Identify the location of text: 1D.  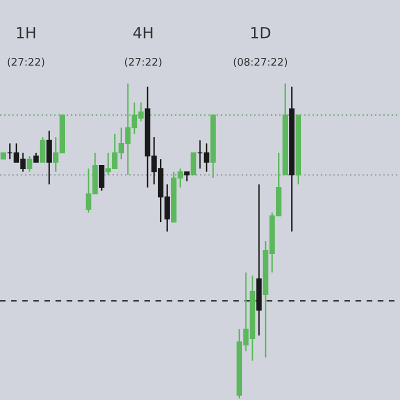
(260, 32).